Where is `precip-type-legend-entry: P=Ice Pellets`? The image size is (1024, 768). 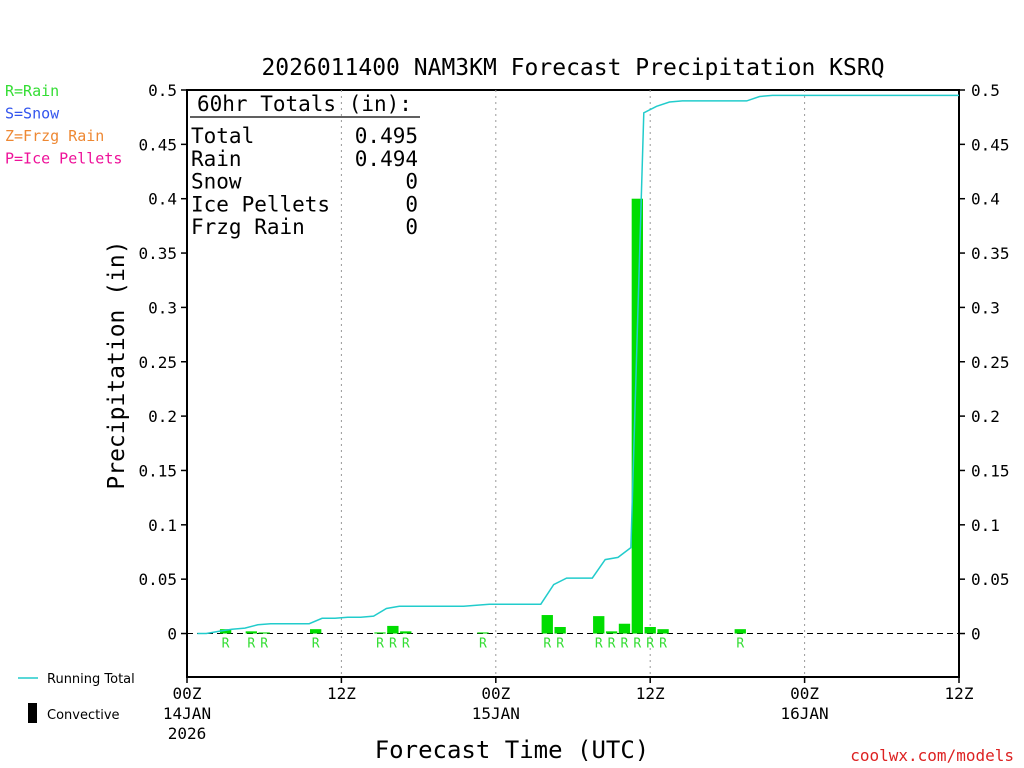
precip-type-legend-entry: P=Ice Pellets is located at coordinates (63, 159).